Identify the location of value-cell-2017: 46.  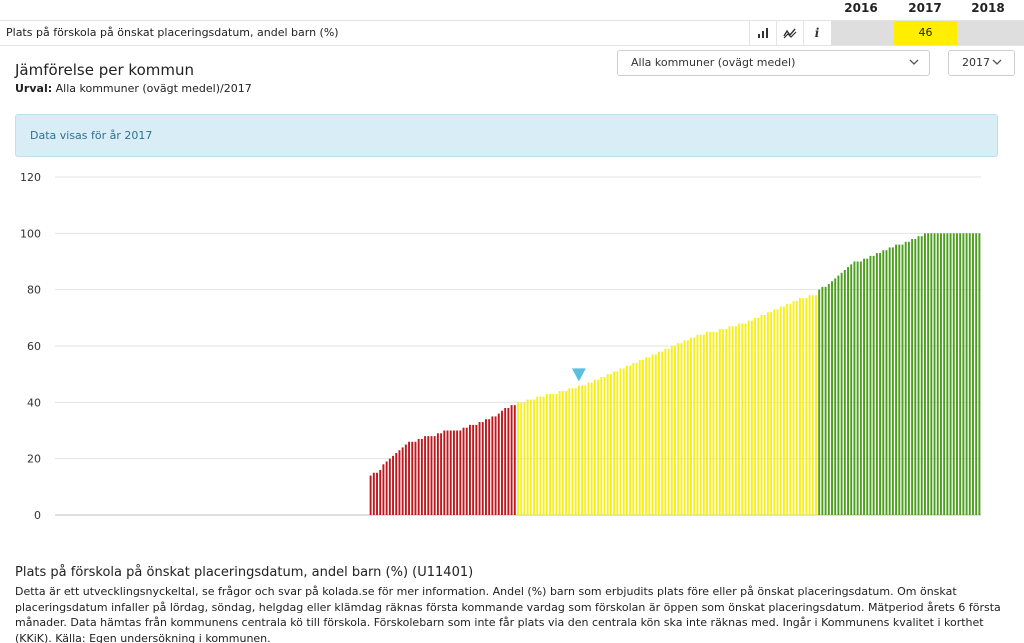
(925, 33).